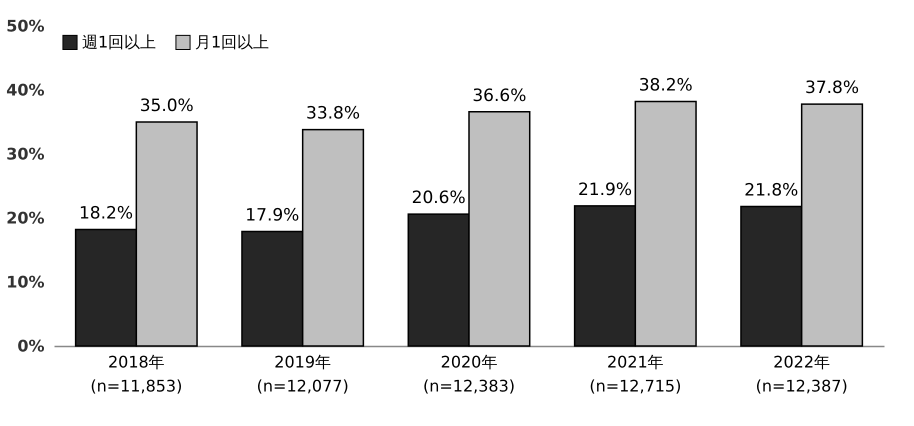 The image size is (914, 426). I want to click on data-label: 38.2%, so click(665, 86).